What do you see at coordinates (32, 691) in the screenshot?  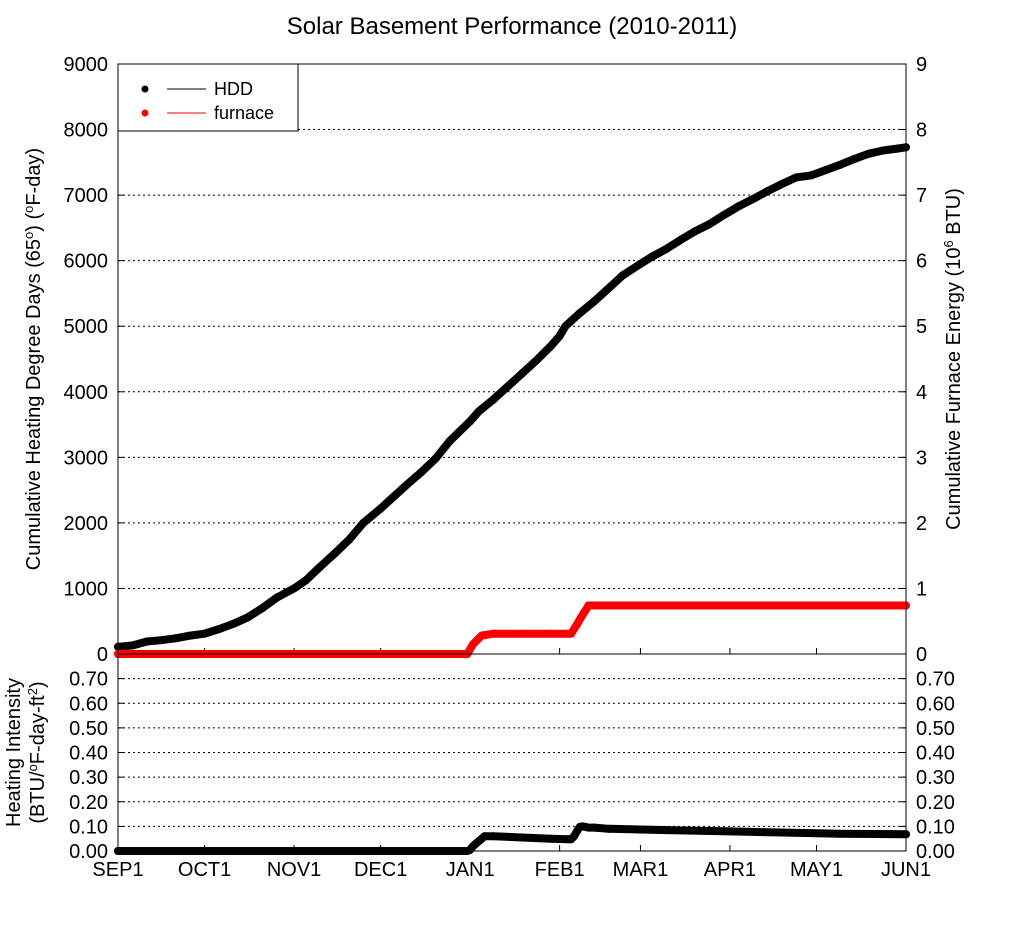 I see `bottom-y-axis-label-line2-part: 2` at bounding box center [32, 691].